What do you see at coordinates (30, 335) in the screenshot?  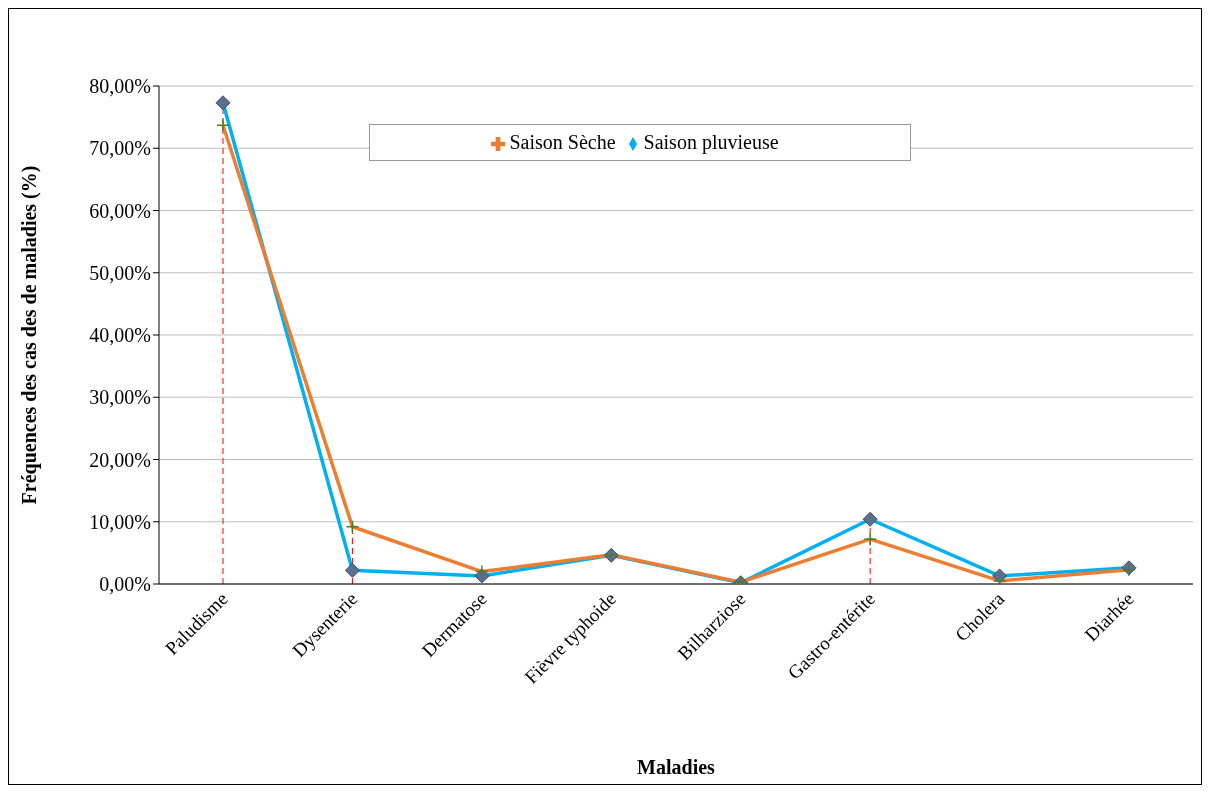 I see `y-axis-title: Fréquences des cas des de maladies (%)` at bounding box center [30, 335].